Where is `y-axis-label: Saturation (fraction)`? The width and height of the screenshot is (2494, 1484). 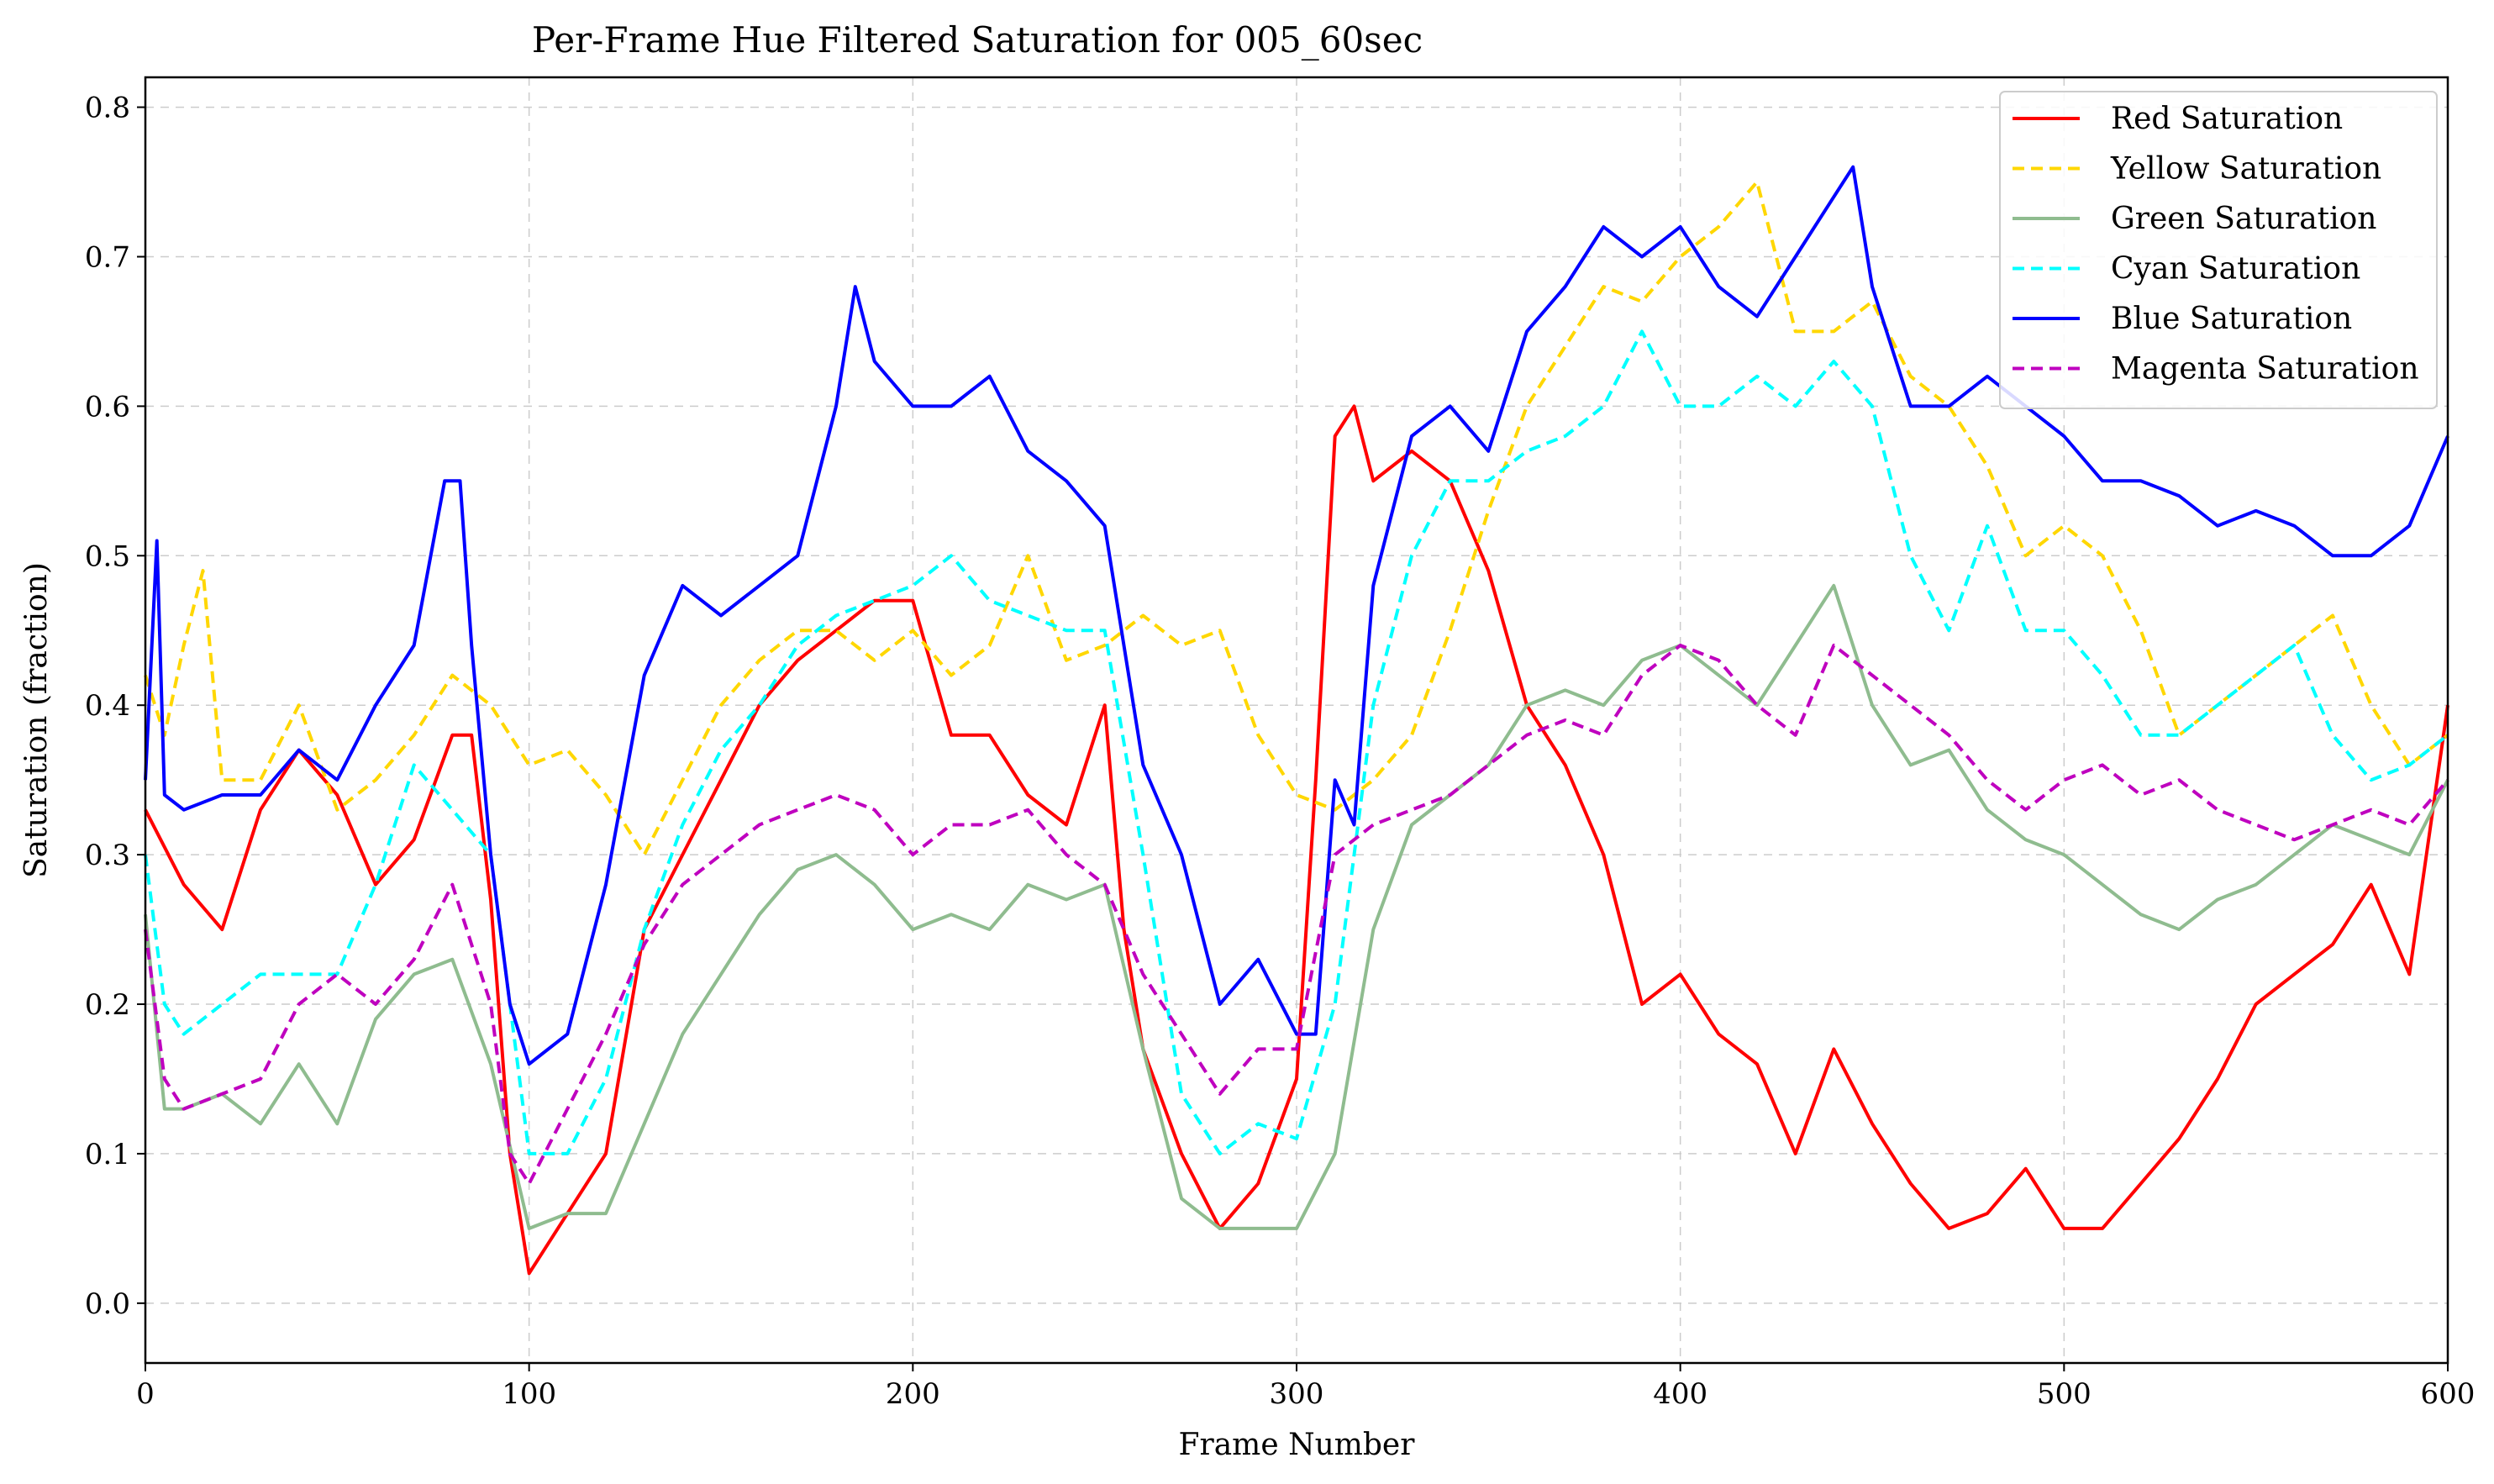 y-axis-label: Saturation (fraction) is located at coordinates (36, 720).